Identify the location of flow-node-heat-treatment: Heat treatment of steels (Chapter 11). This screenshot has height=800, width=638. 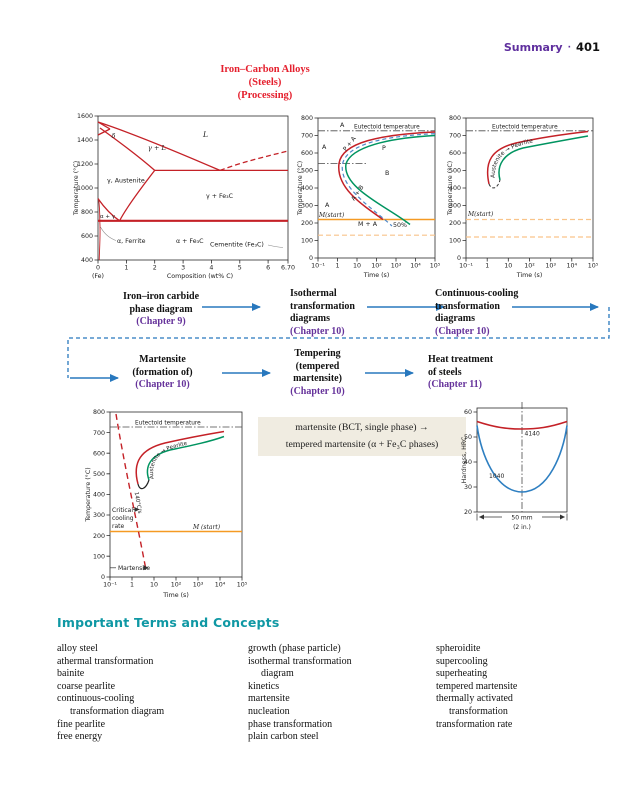
(478, 373).